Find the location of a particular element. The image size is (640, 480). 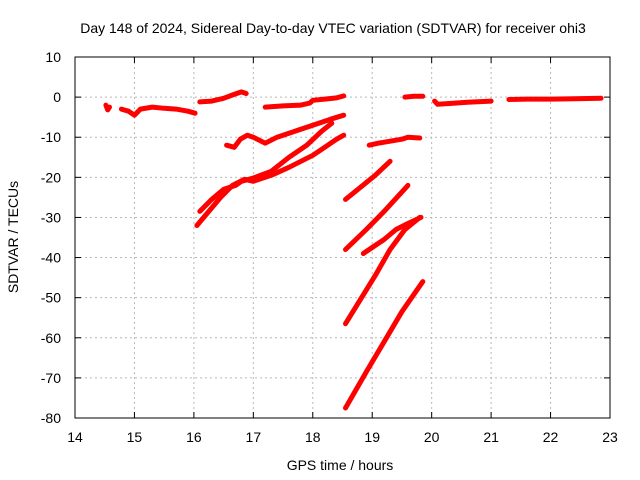

x-axis-title: GPS time / hours is located at coordinates (340, 465).